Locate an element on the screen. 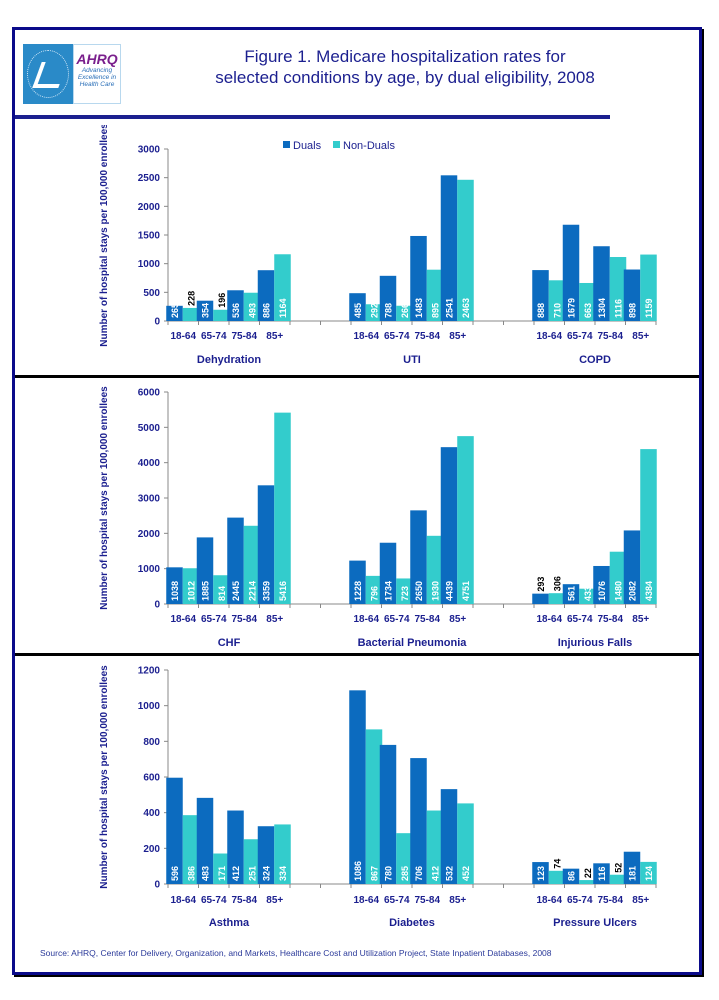  legend-swatch-duals is located at coordinates (286, 144).